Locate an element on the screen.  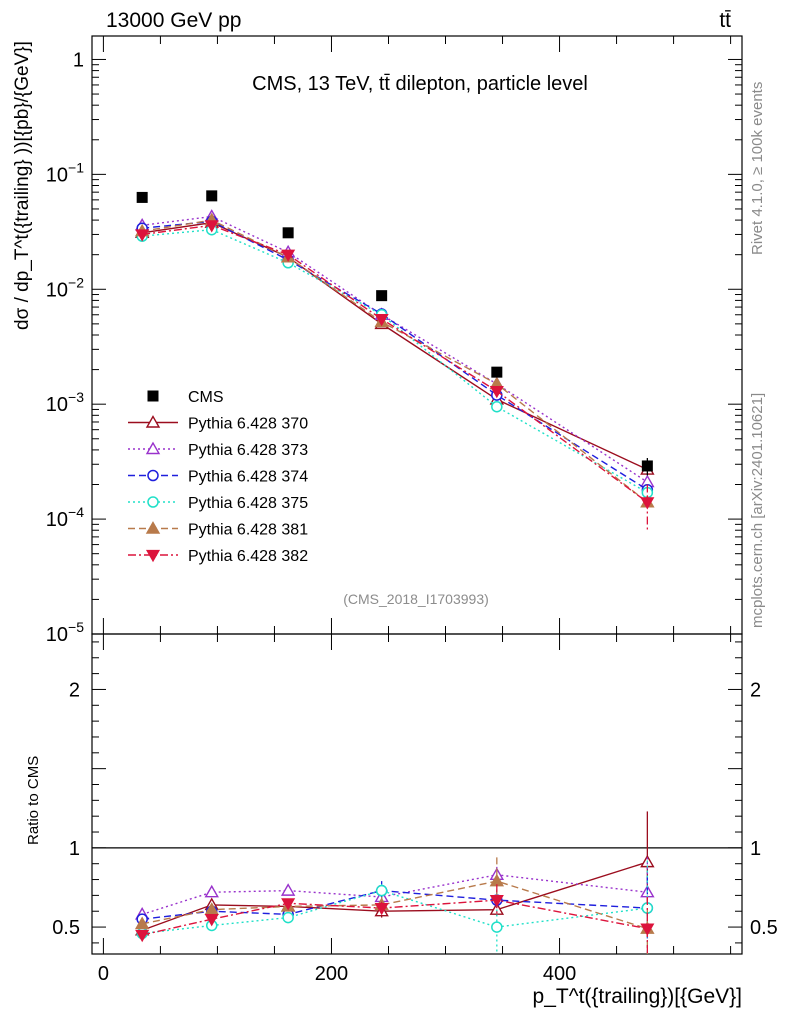
legend-item: Pythia 6.428 381 is located at coordinates (218, 530).